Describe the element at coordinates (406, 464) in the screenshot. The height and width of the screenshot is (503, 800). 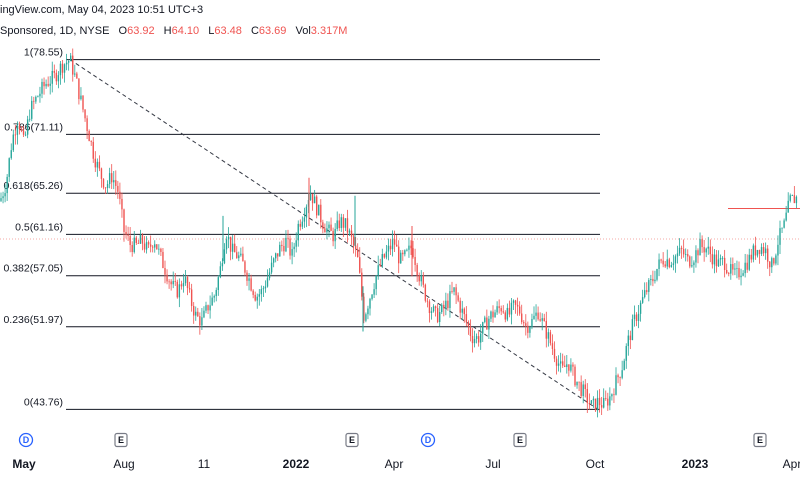
I see `time-axis: May Aug 11 2022 Apr Jul Oct 2023 Apr` at that location.